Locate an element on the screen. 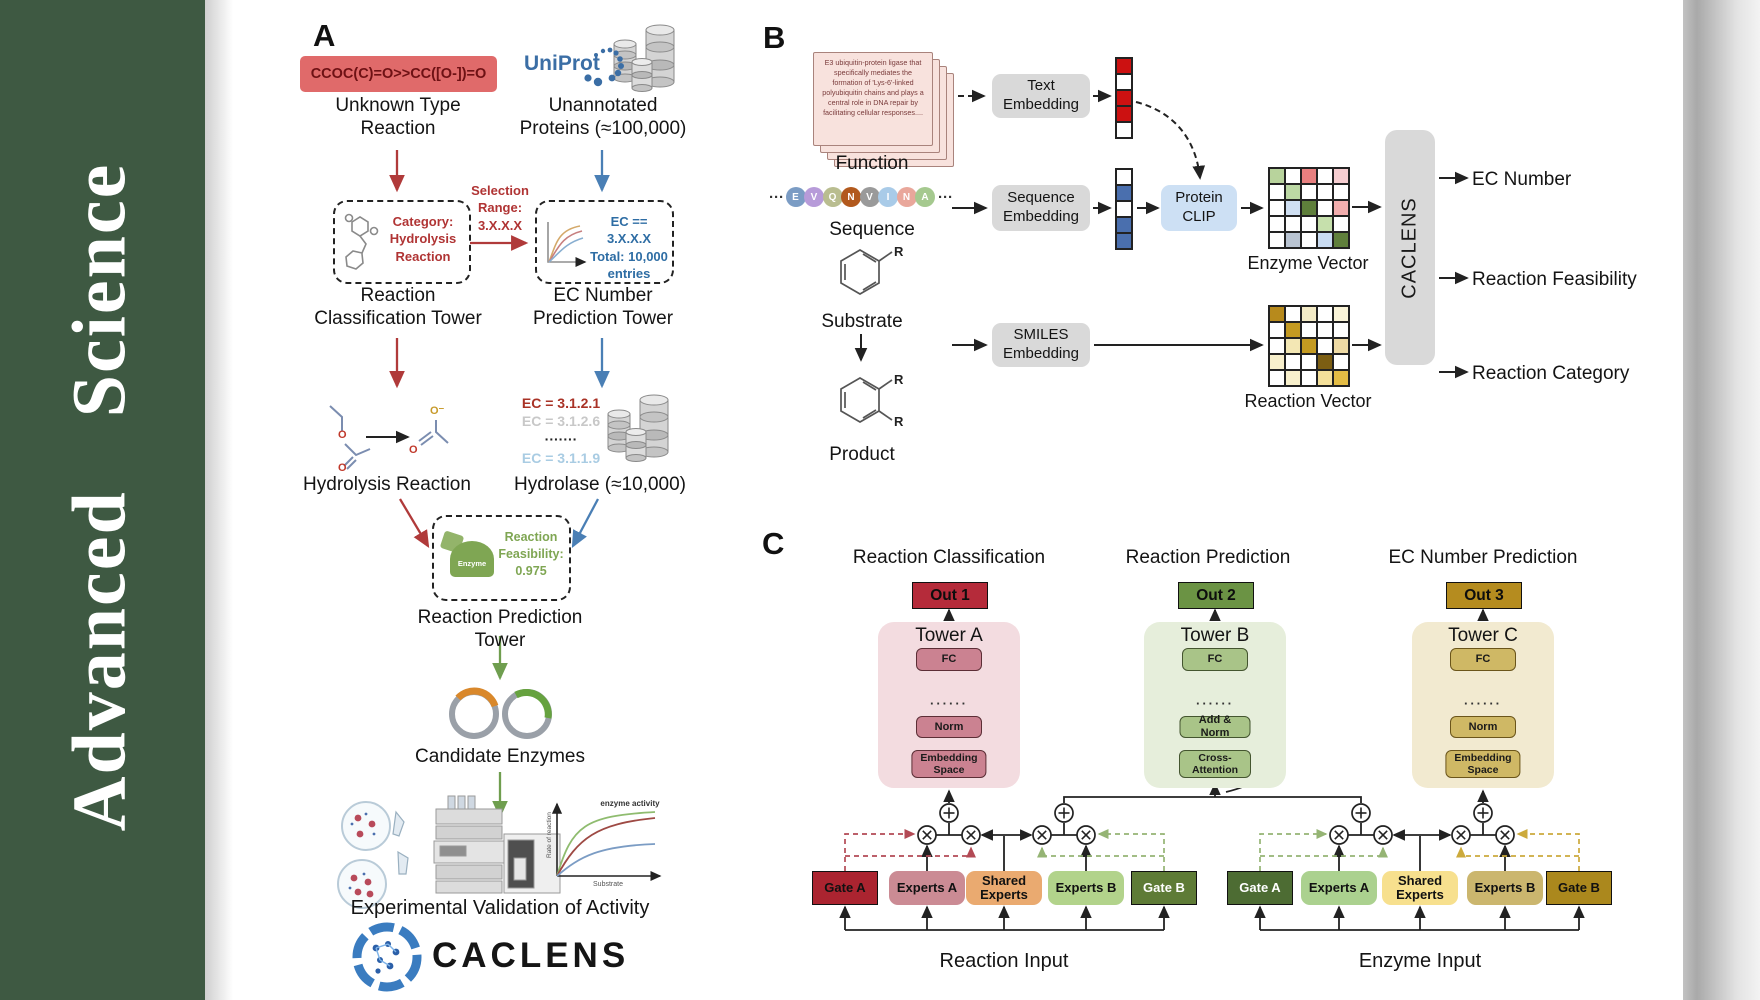 The width and height of the screenshot is (1760, 1000). tower-a: Tower A FC ······ Norm Embedding Space is located at coordinates (949, 705).